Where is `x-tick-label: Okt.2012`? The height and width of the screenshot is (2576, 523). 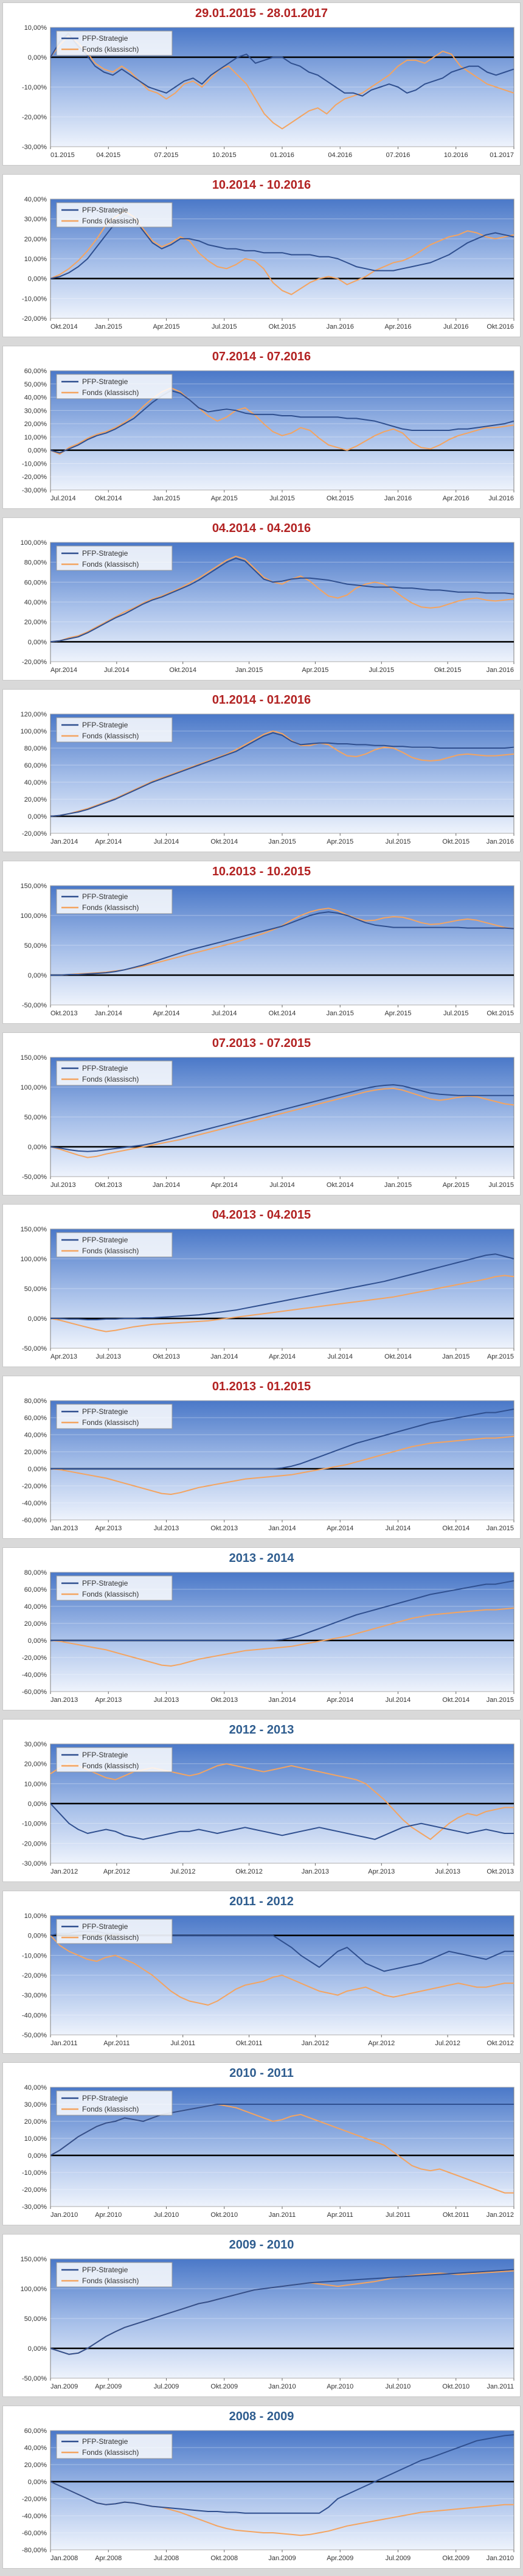 x-tick-label: Okt.2012 is located at coordinates (249, 1871).